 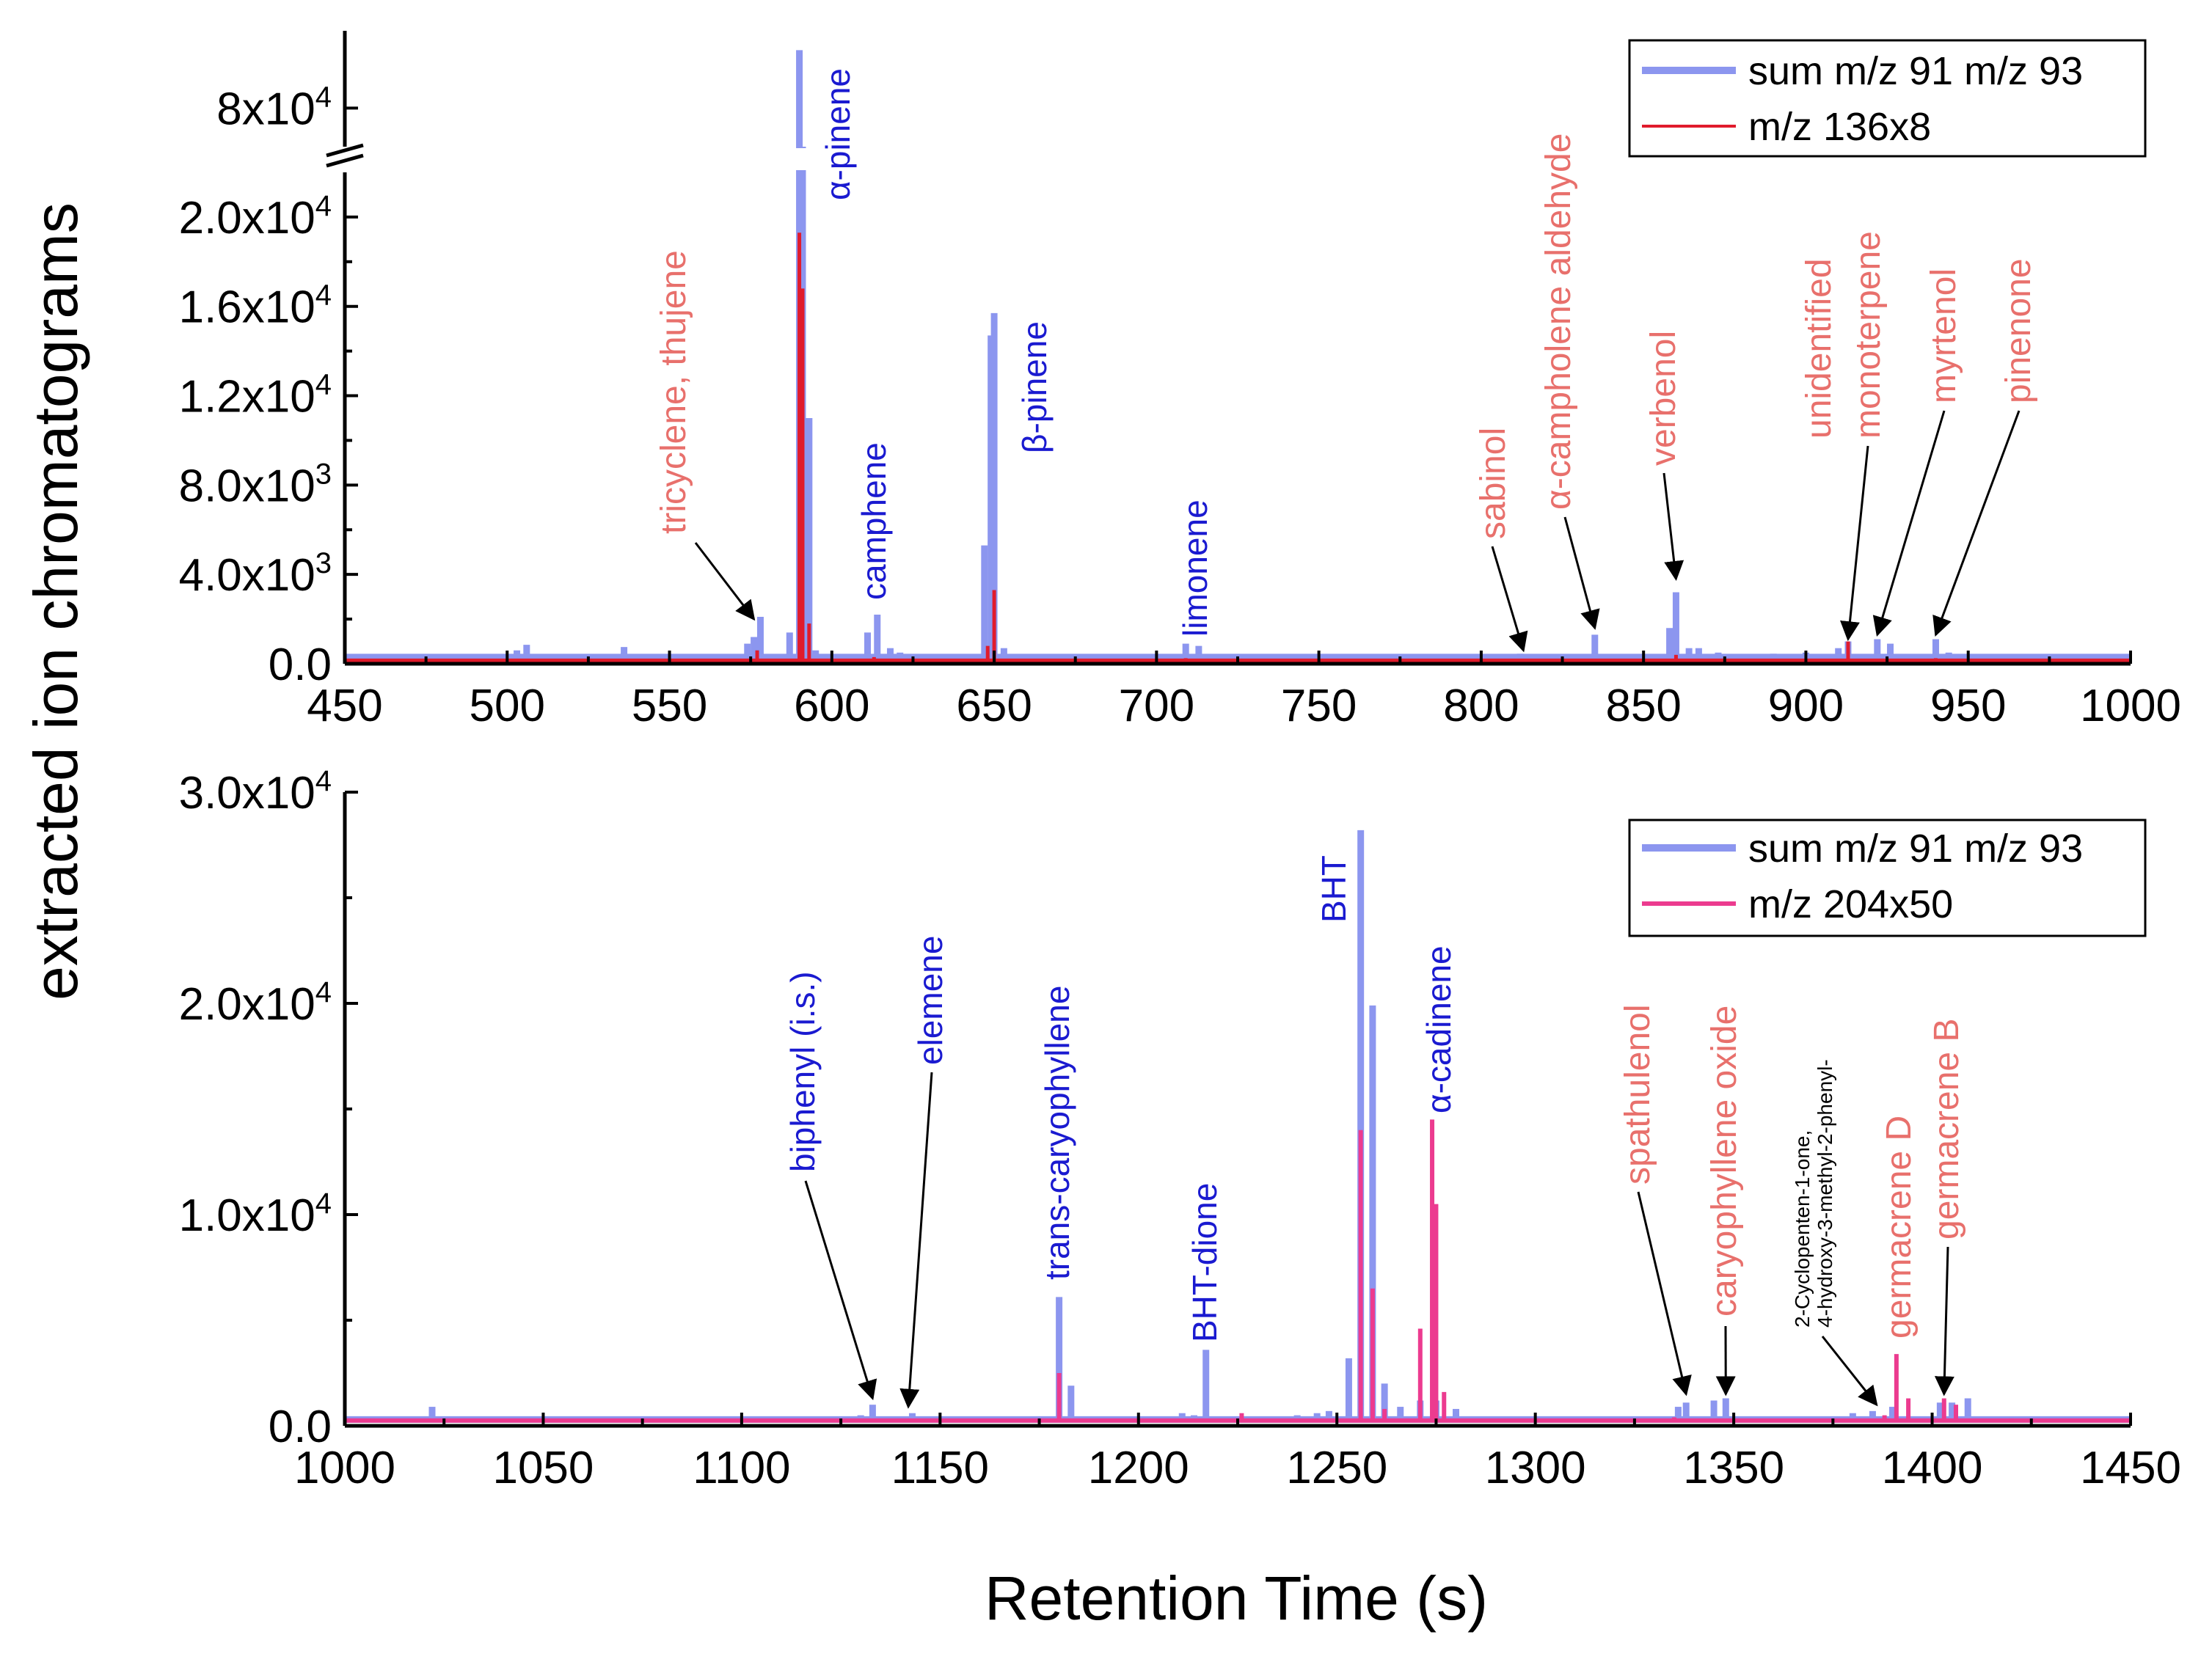 I want to click on bottom-legend-box, so click(x=1887, y=878).